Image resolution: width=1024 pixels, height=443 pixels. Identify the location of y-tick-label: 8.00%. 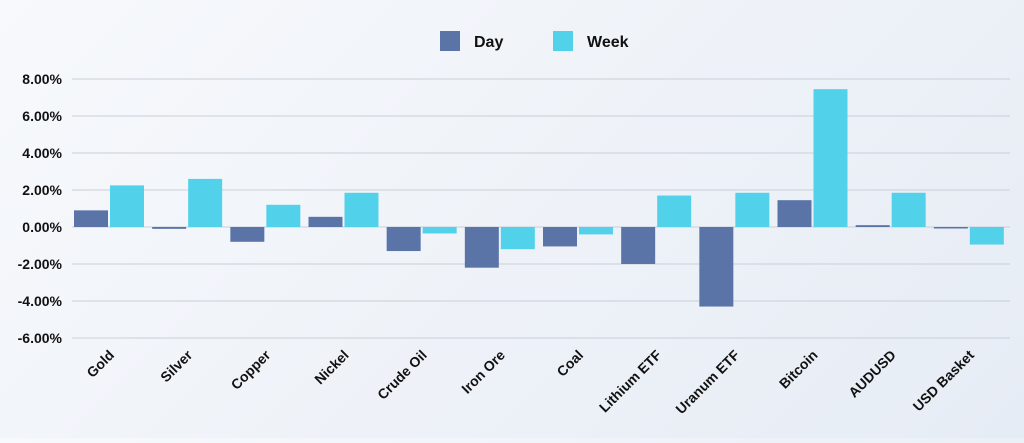
(42, 79).